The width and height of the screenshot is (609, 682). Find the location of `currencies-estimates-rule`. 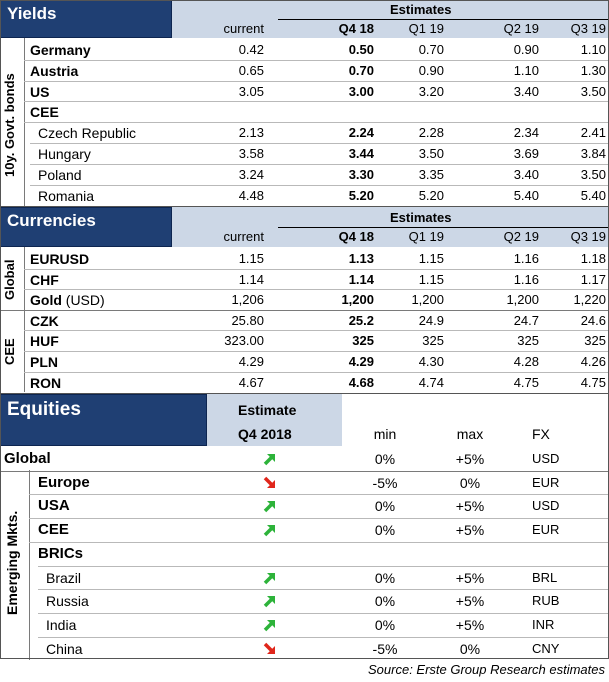

currencies-estimates-rule is located at coordinates (443, 227).